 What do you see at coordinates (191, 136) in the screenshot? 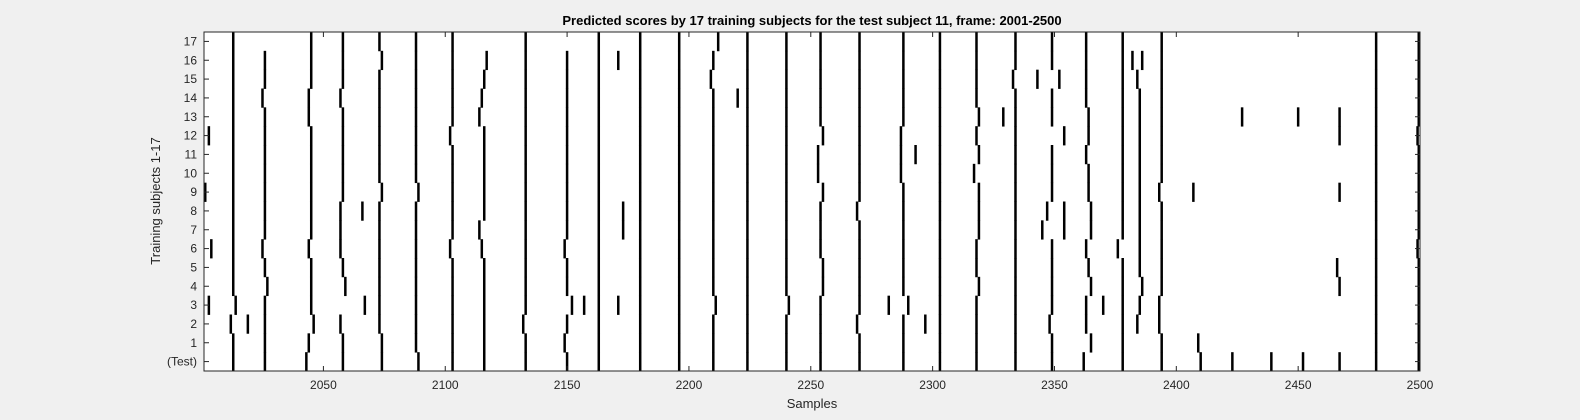
I see `y-tick-label: 12` at bounding box center [191, 136].